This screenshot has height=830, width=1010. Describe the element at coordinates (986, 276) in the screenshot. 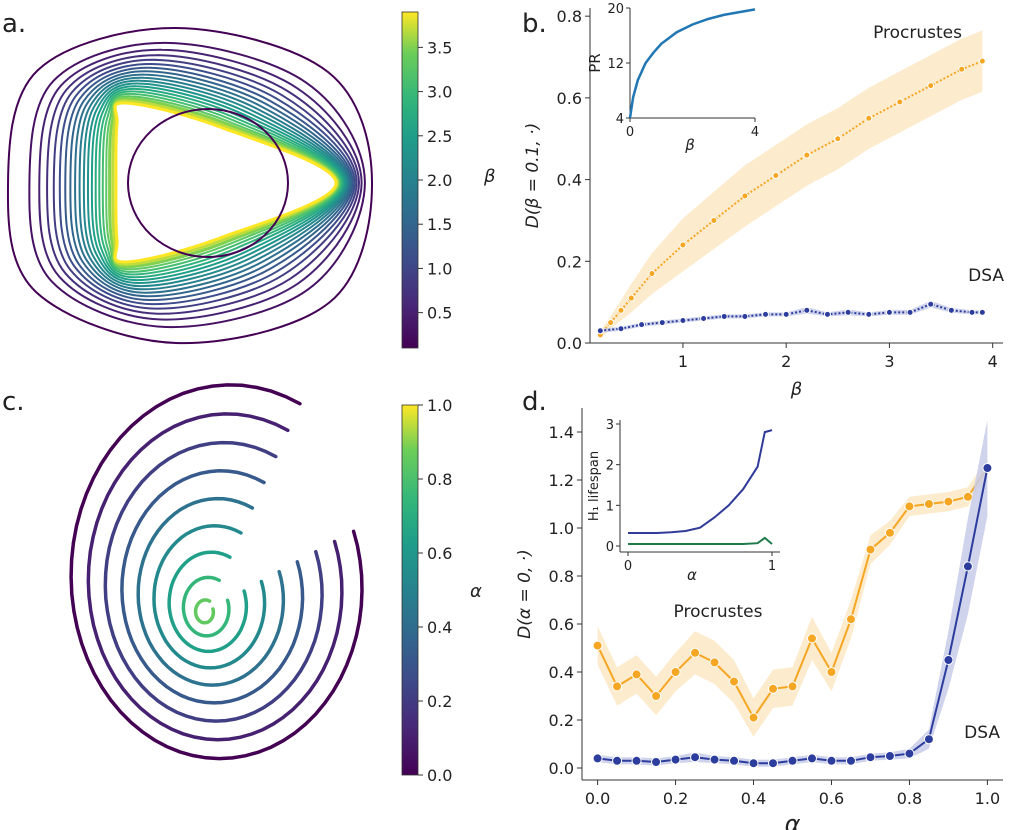

I see `series-label-dsa: DSA` at that location.